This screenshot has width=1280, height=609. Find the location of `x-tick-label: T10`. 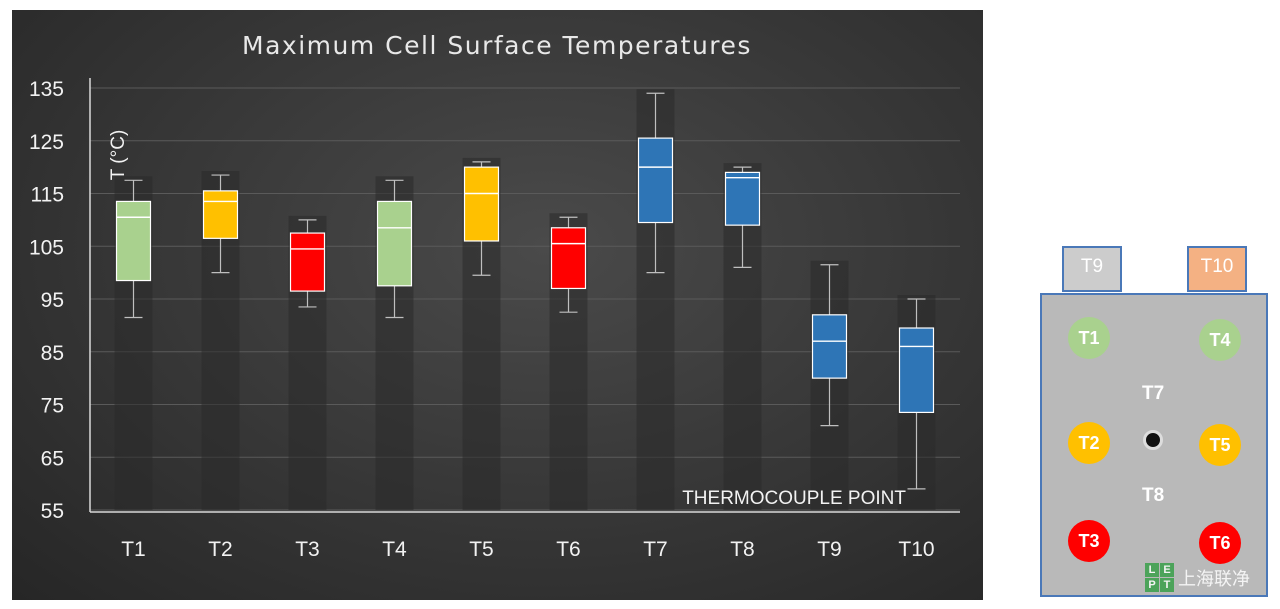

x-tick-label: T10 is located at coordinates (916, 549).